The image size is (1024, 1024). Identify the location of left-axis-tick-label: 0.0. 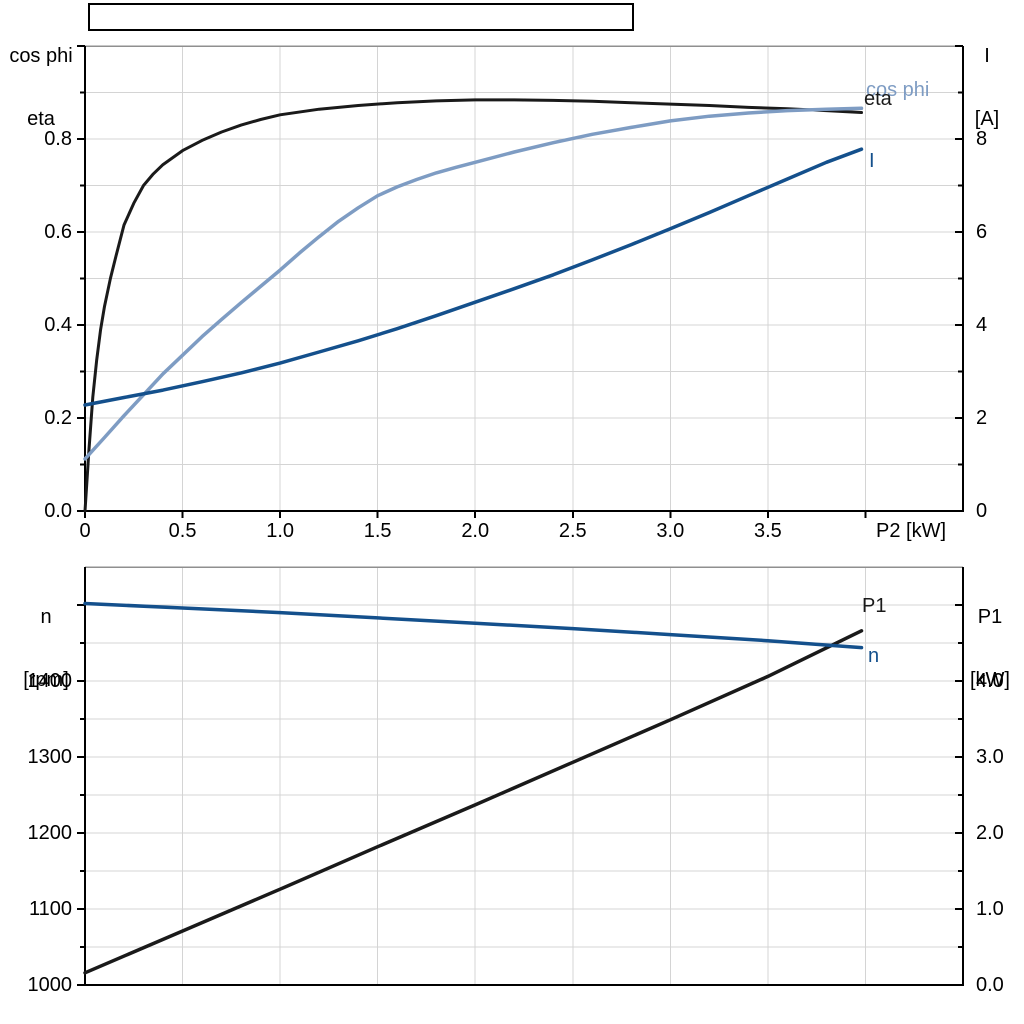
(58, 511).